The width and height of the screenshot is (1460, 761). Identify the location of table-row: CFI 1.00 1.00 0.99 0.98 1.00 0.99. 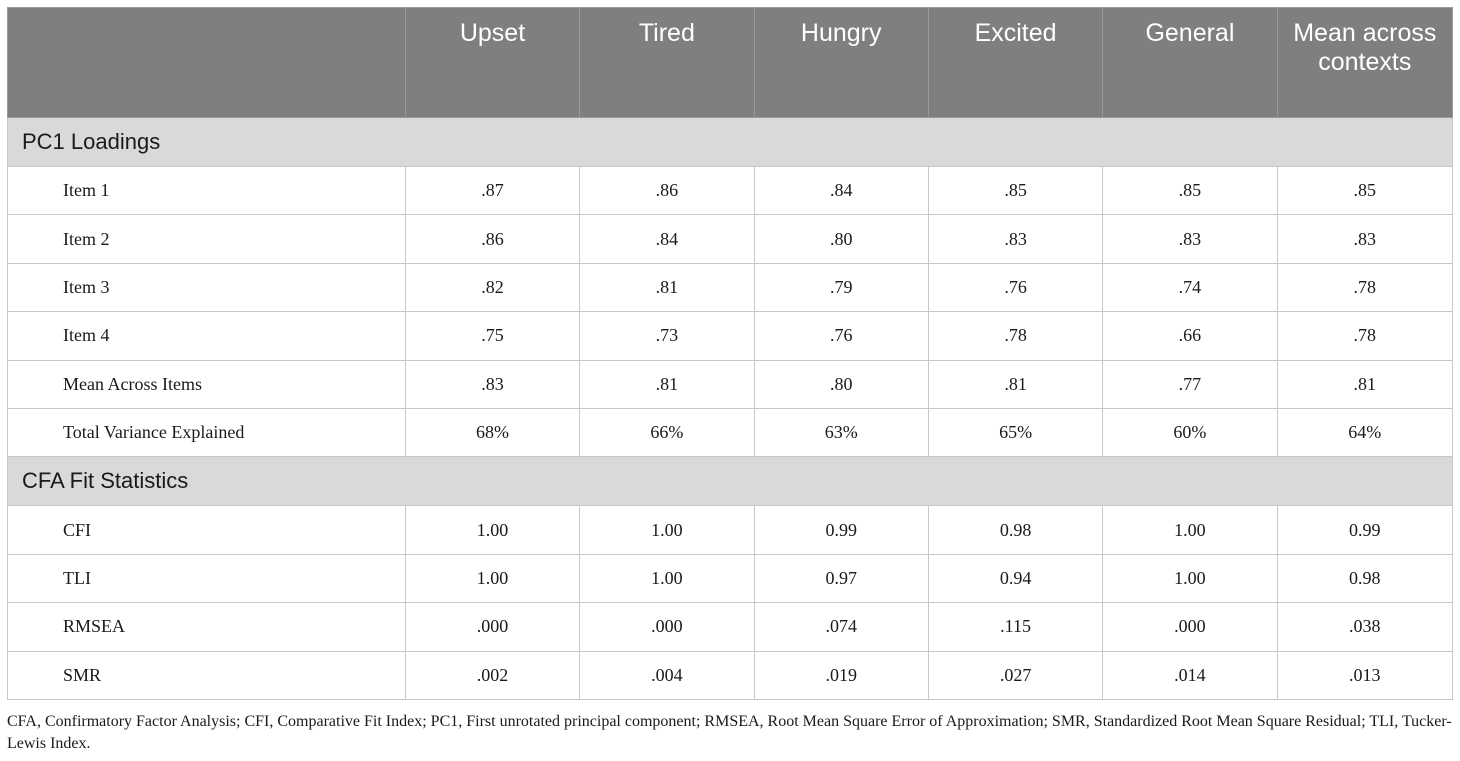
(730, 530).